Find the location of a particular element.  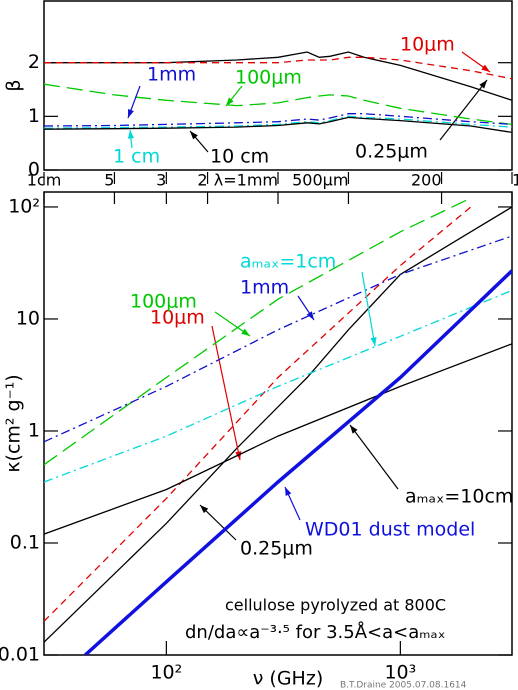

y-tick-label: 10 is located at coordinates (28, 318).